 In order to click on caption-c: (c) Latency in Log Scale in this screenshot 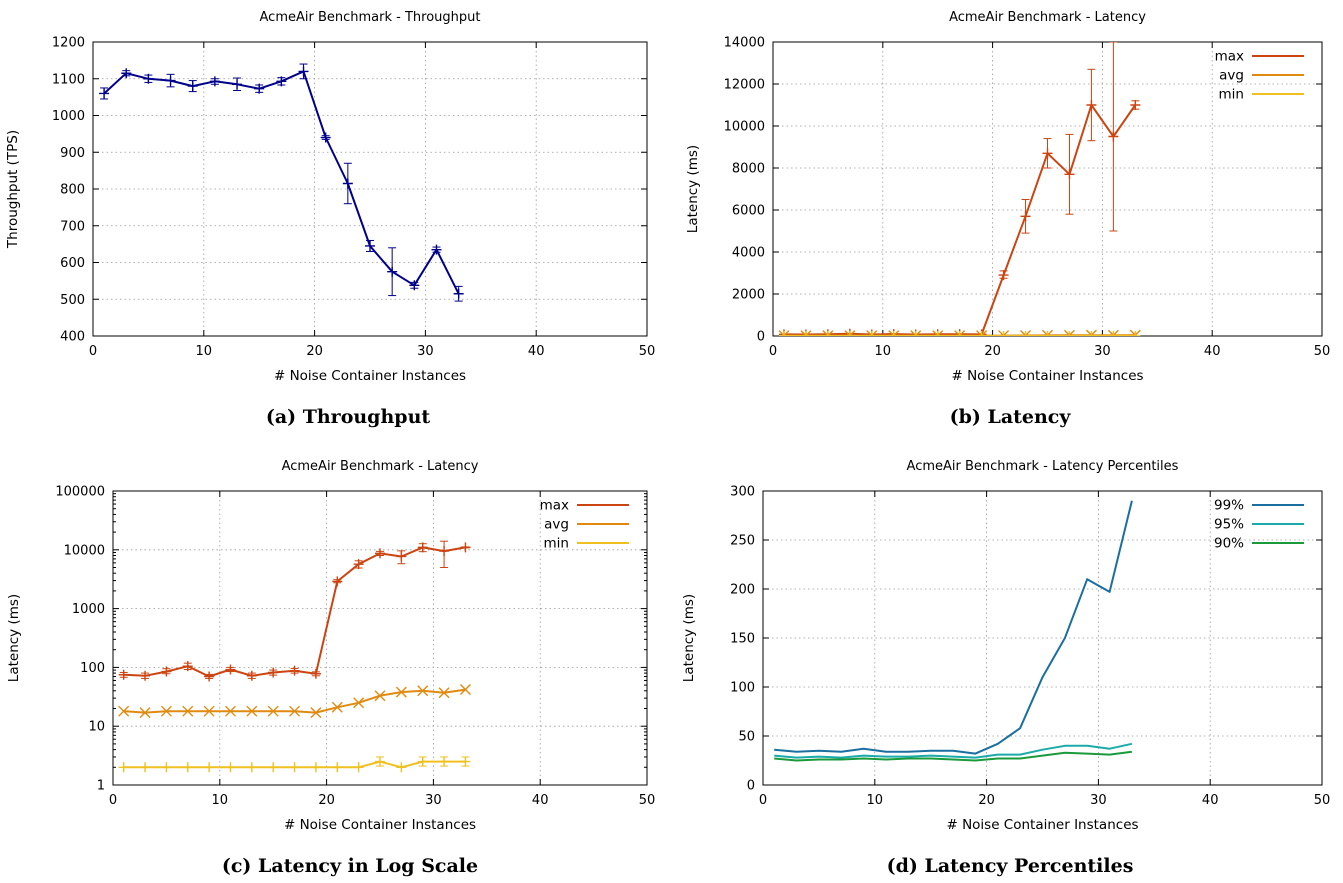, I will do `click(350, 866)`.